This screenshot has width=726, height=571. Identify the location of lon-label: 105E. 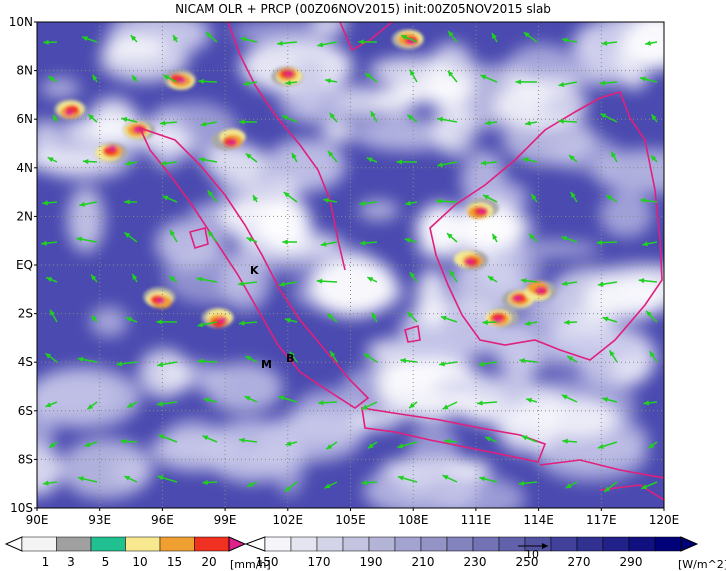
(350, 520).